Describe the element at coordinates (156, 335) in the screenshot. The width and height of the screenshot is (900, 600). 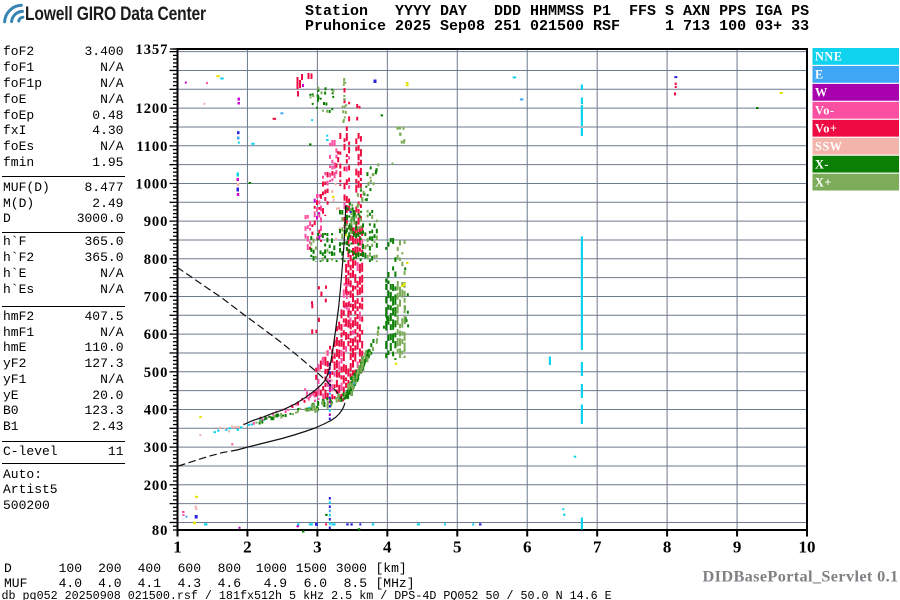
I see `svg-text: 600` at that location.